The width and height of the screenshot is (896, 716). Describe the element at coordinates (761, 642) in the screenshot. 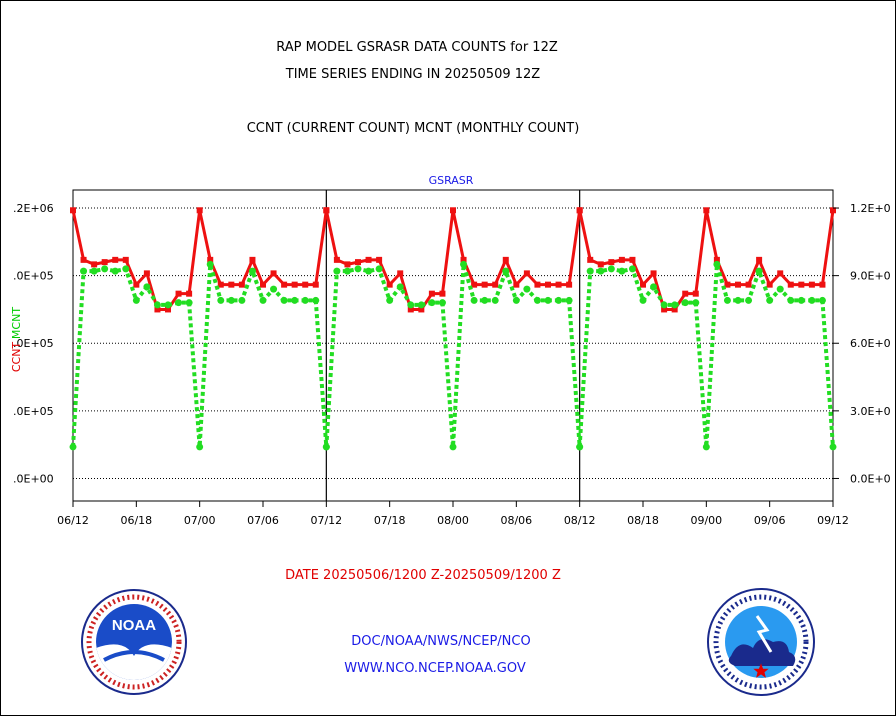

I see `nws-logo` at that location.